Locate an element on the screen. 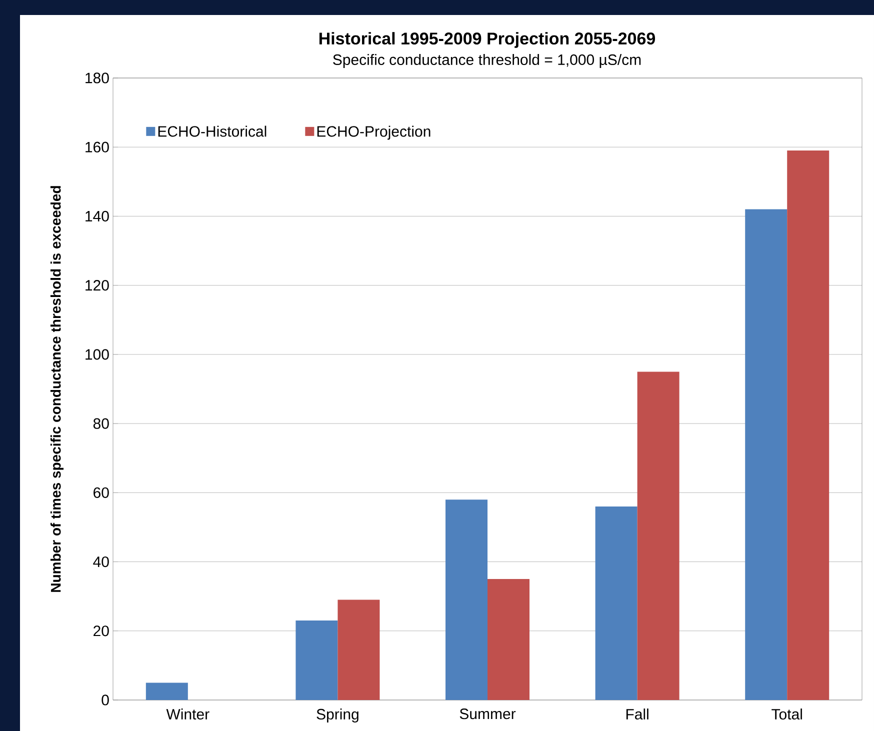 This screenshot has height=731, width=874. x-tick-label: Winter is located at coordinates (188, 714).